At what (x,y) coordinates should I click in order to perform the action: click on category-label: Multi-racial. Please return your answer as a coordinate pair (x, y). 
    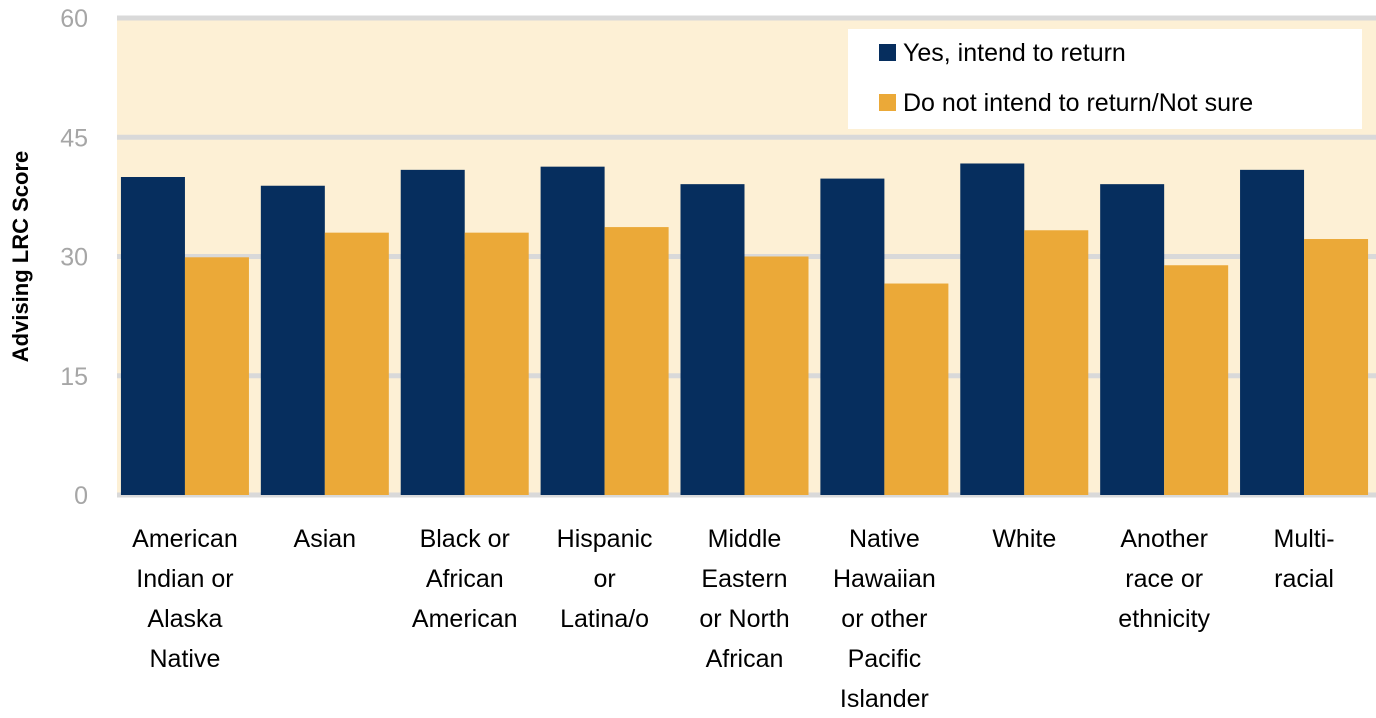
    Looking at the image, I should click on (1304, 559).